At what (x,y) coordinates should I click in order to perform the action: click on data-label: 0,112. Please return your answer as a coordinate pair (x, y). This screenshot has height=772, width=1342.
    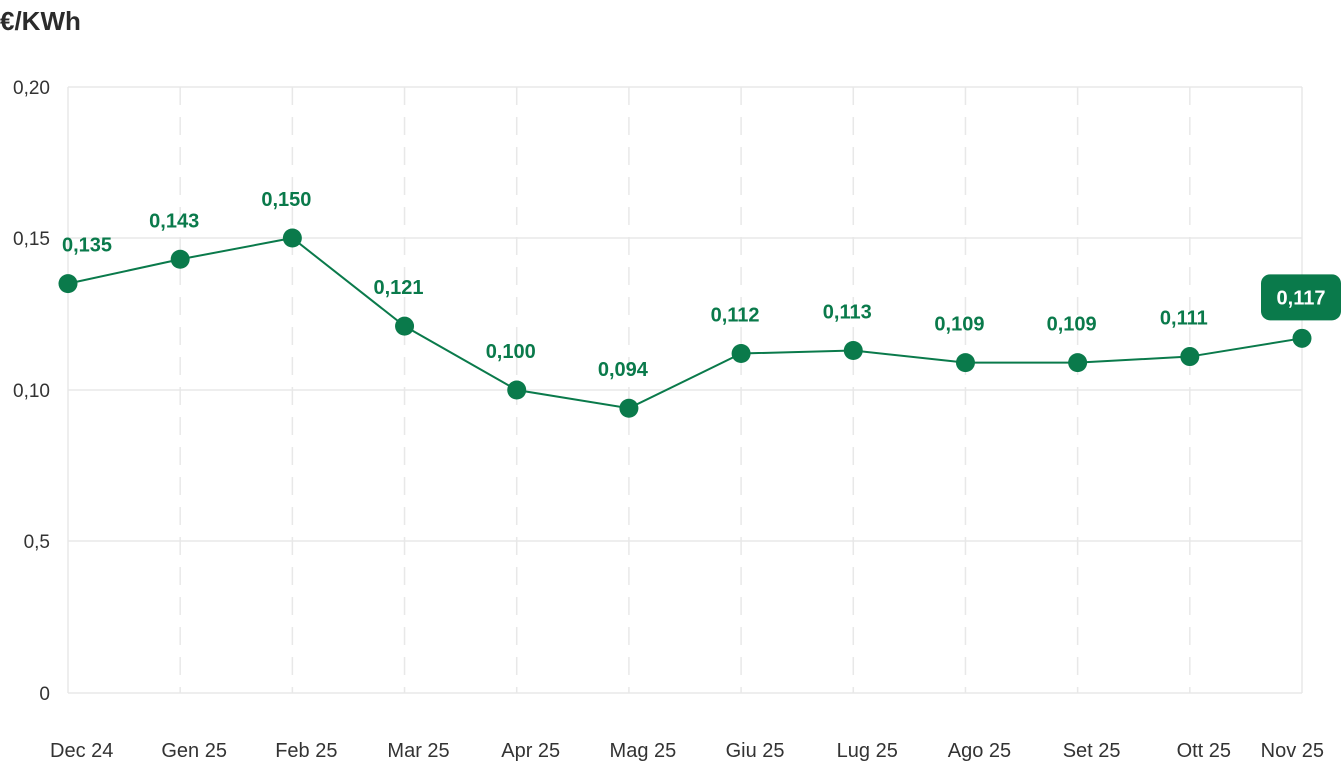
    Looking at the image, I should click on (735, 316).